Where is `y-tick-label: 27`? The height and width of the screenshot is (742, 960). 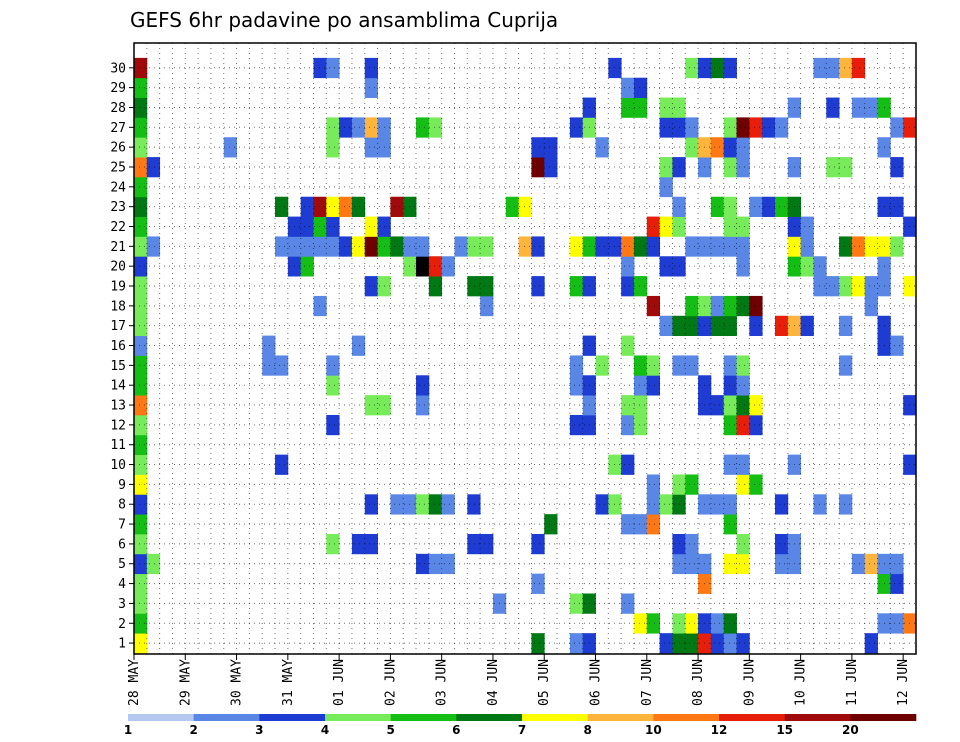
y-tick-label: 27 is located at coordinates (118, 128).